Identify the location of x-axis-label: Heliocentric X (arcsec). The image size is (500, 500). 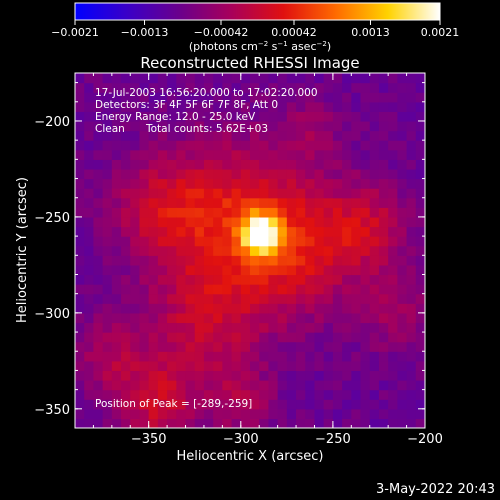
(250, 456).